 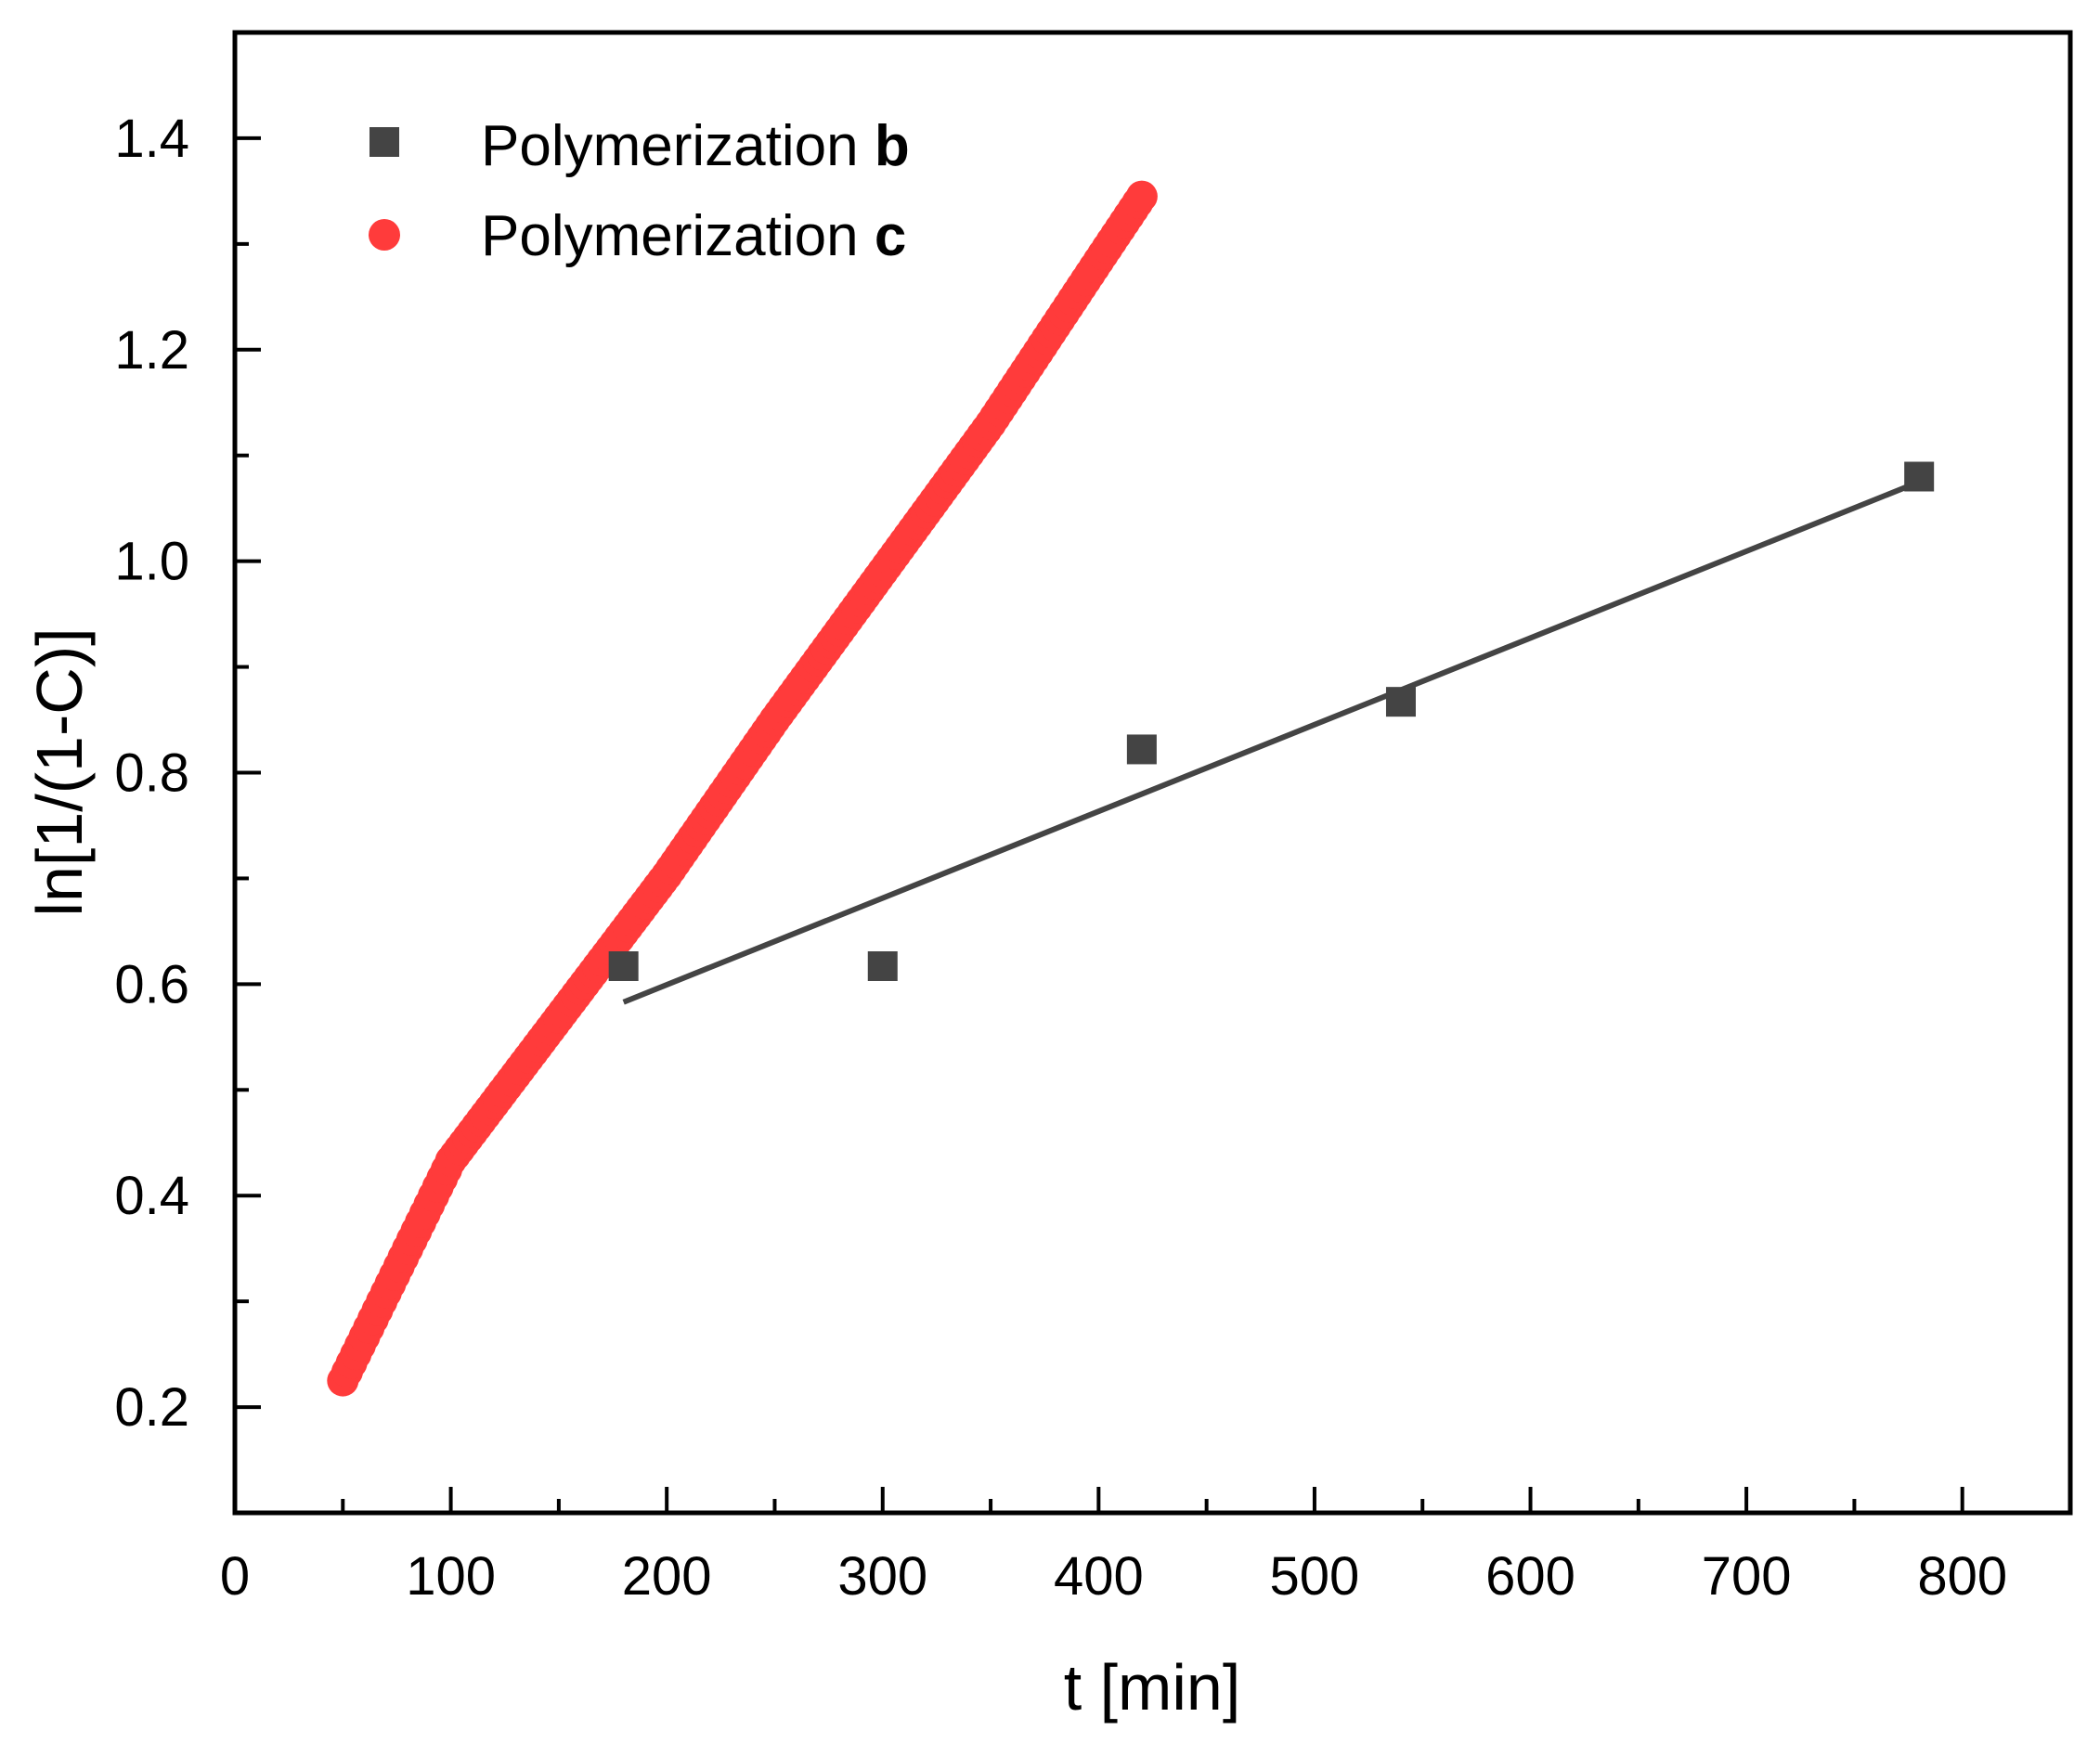 What do you see at coordinates (639, 191) in the screenshot?
I see `legend: Polymerization b Polymerization c` at bounding box center [639, 191].